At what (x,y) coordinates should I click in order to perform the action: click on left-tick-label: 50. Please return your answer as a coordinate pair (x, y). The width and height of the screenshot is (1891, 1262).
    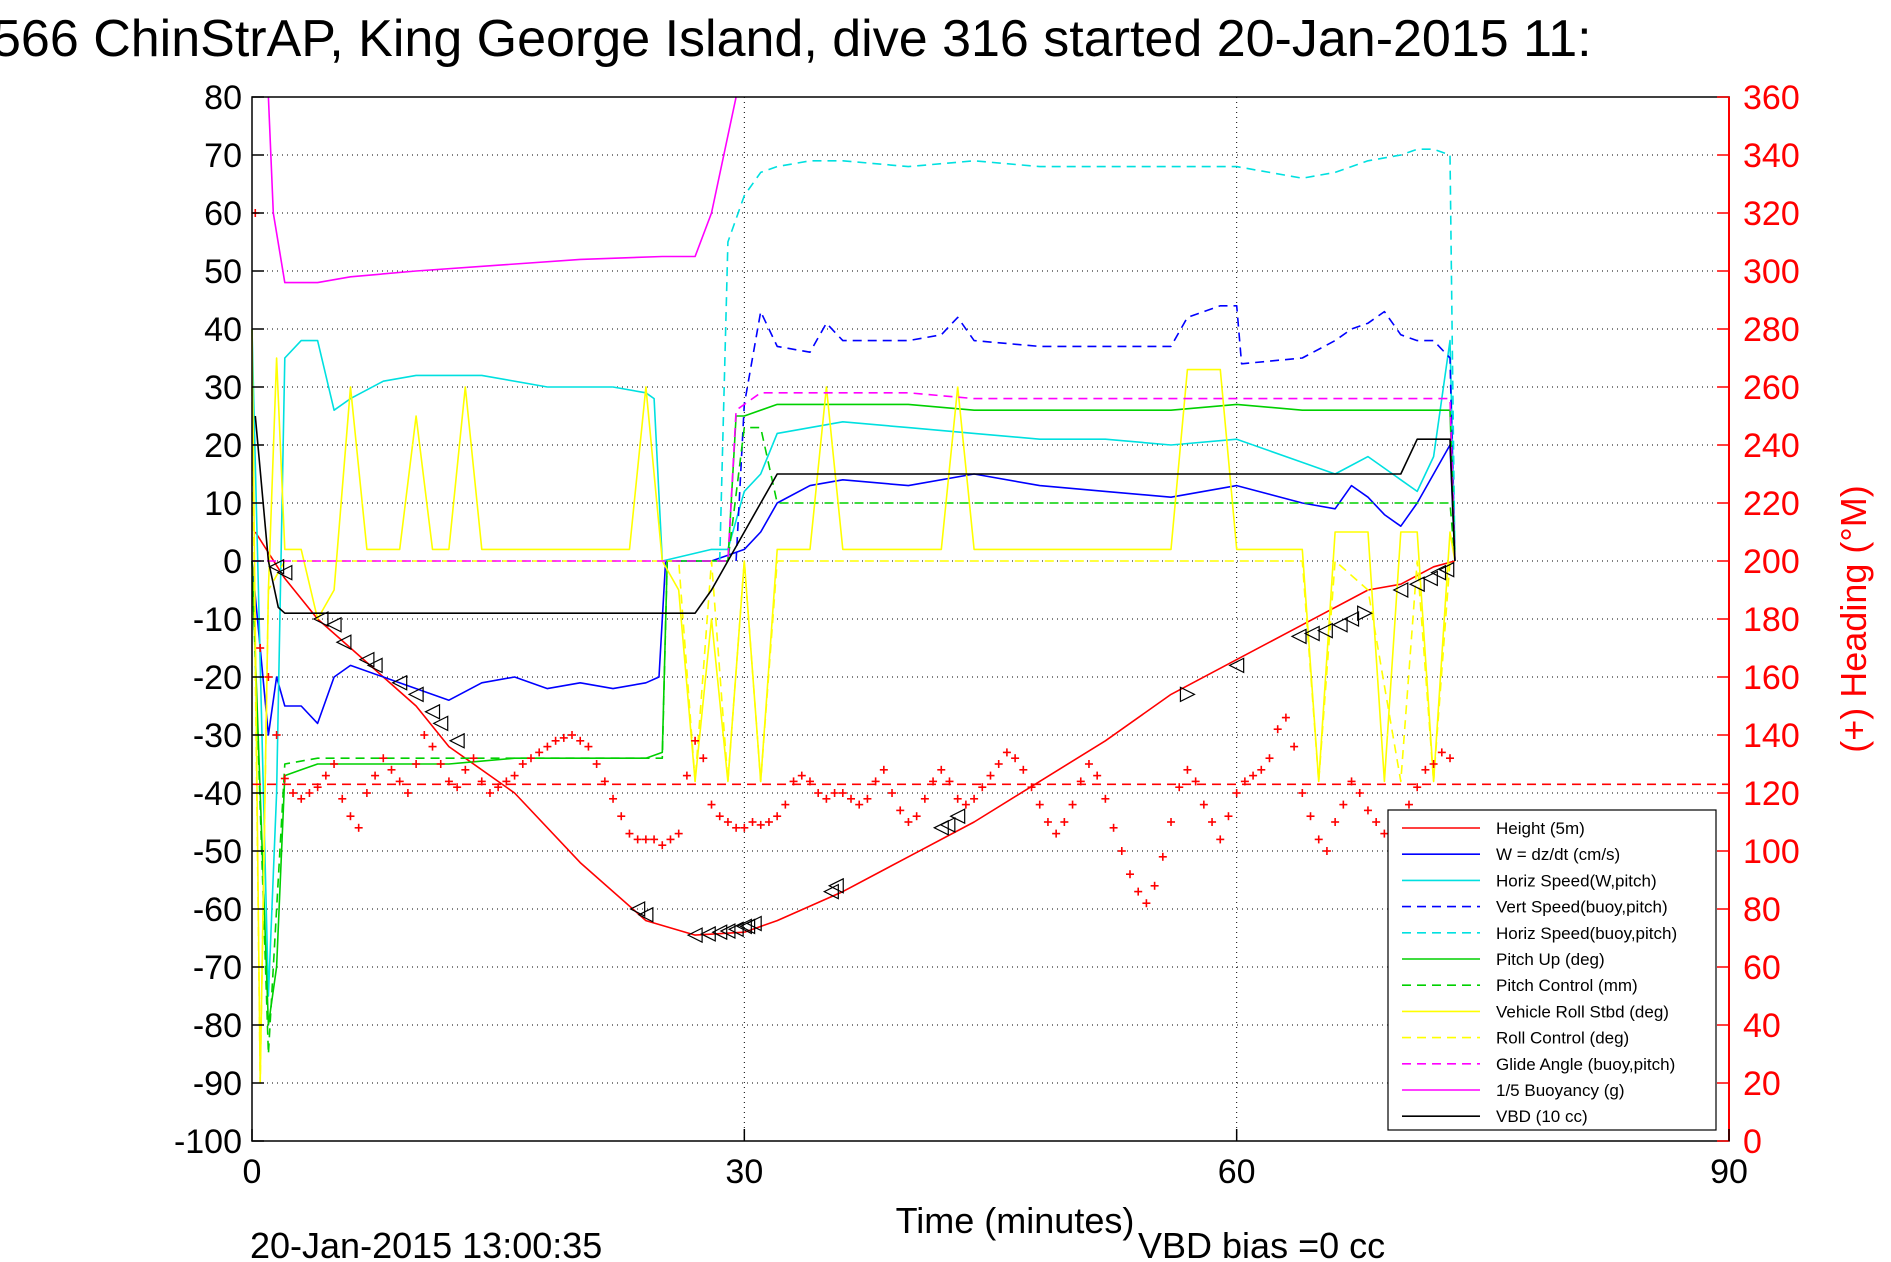
    Looking at the image, I should click on (223, 272).